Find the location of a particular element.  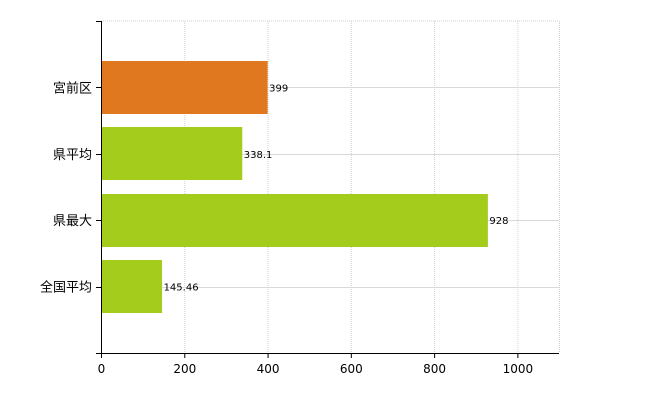

data-label-0: 399 is located at coordinates (278, 88).